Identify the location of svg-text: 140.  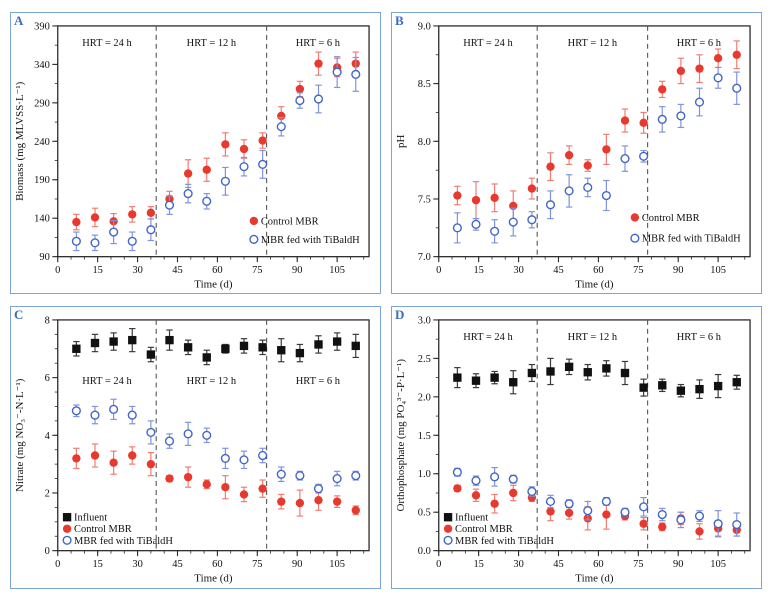
(42, 219).